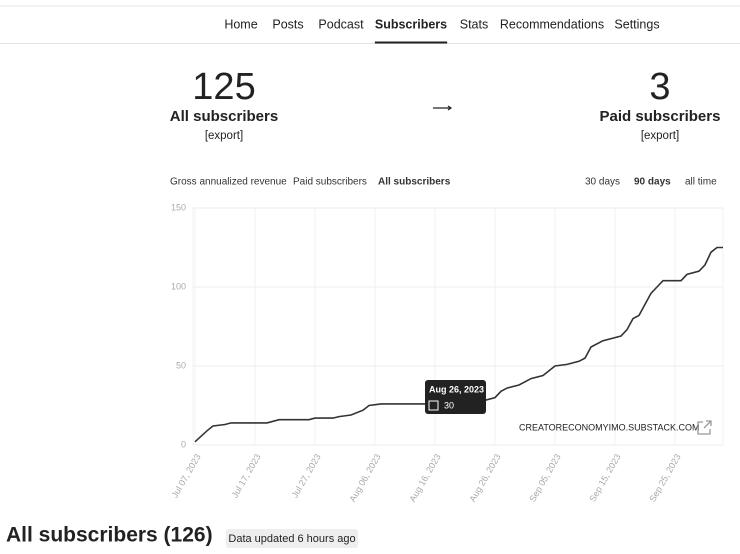 This screenshot has width=740, height=554. I want to click on external-link-icon, so click(704, 427).